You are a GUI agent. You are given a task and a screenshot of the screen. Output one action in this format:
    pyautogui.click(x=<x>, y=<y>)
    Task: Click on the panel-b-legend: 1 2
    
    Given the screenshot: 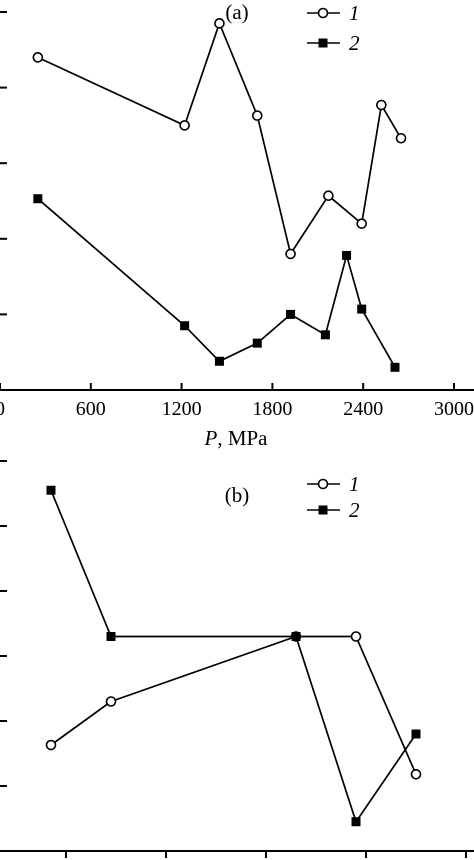 What is the action you would take?
    pyautogui.click(x=333, y=497)
    